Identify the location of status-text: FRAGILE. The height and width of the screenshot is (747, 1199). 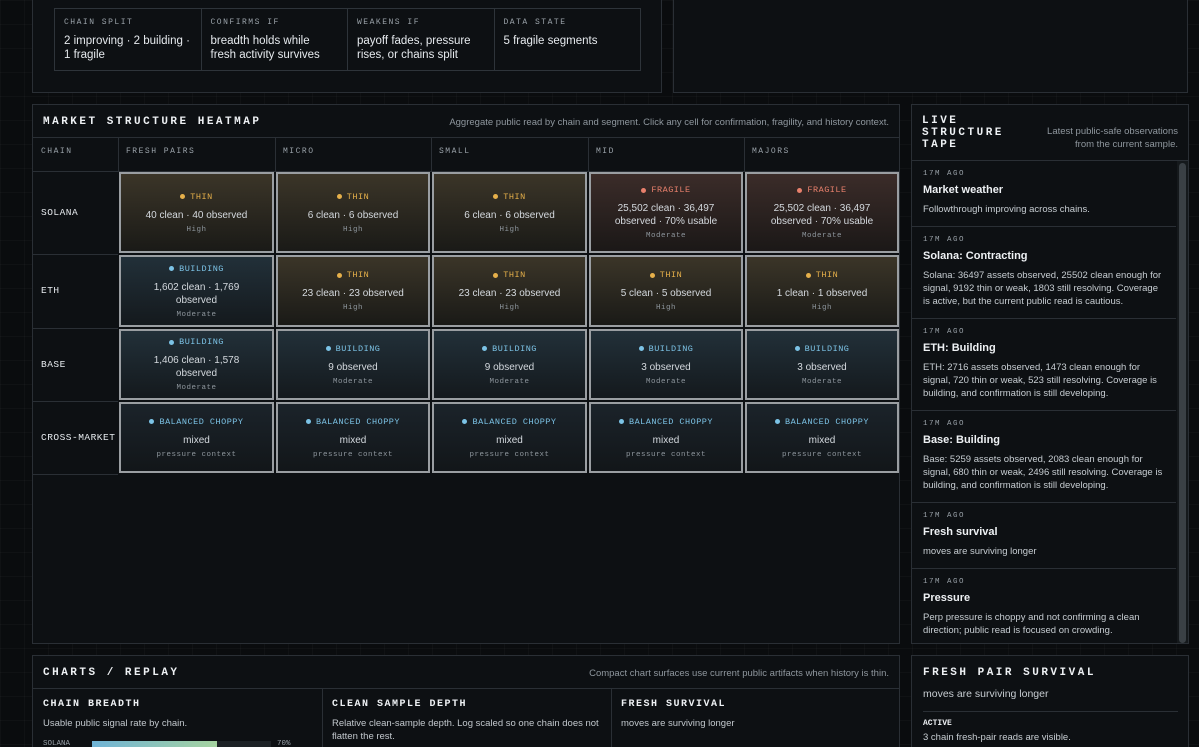
(827, 190).